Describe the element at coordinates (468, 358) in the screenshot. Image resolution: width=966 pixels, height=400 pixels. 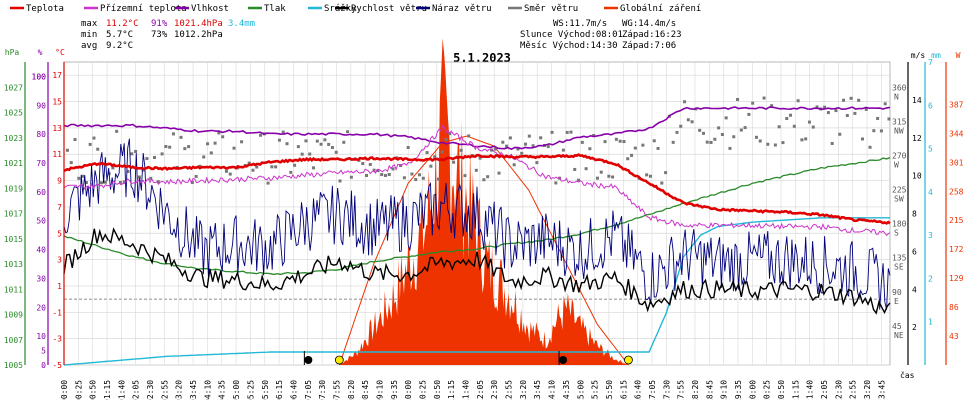
I see `sun-moon-markers` at that location.